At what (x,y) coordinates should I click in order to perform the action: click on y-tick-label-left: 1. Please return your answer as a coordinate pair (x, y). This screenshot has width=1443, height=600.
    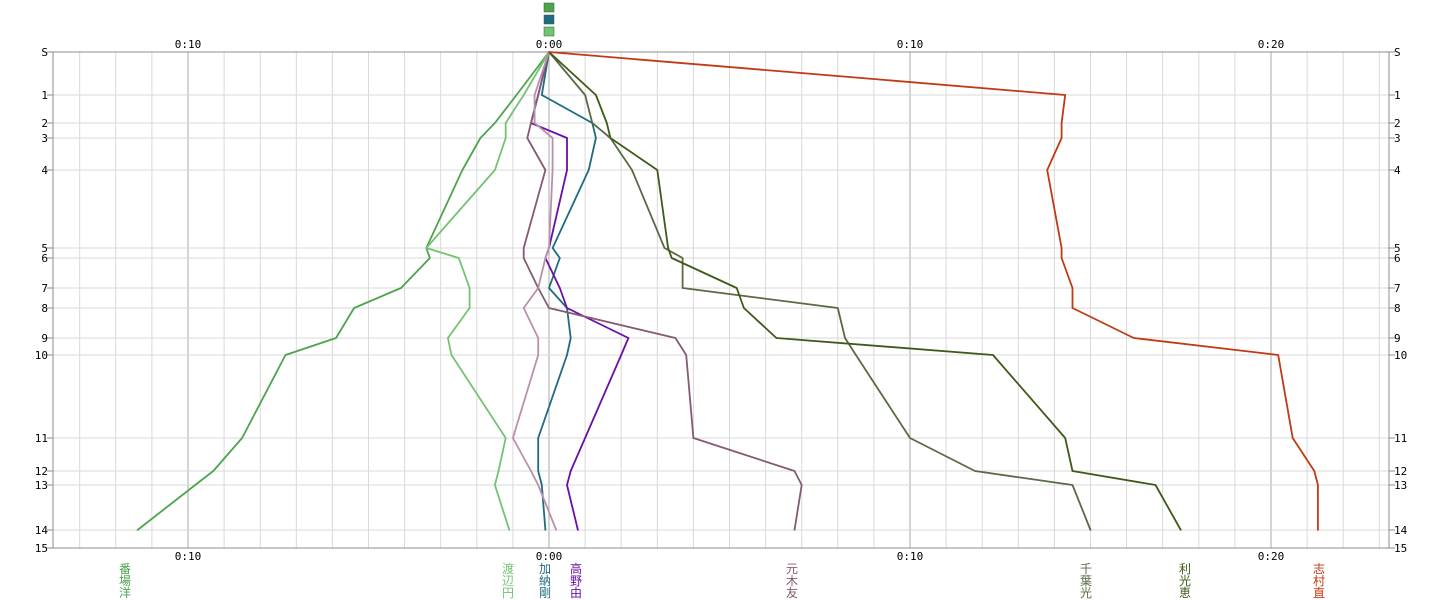
    Looking at the image, I should click on (44, 95).